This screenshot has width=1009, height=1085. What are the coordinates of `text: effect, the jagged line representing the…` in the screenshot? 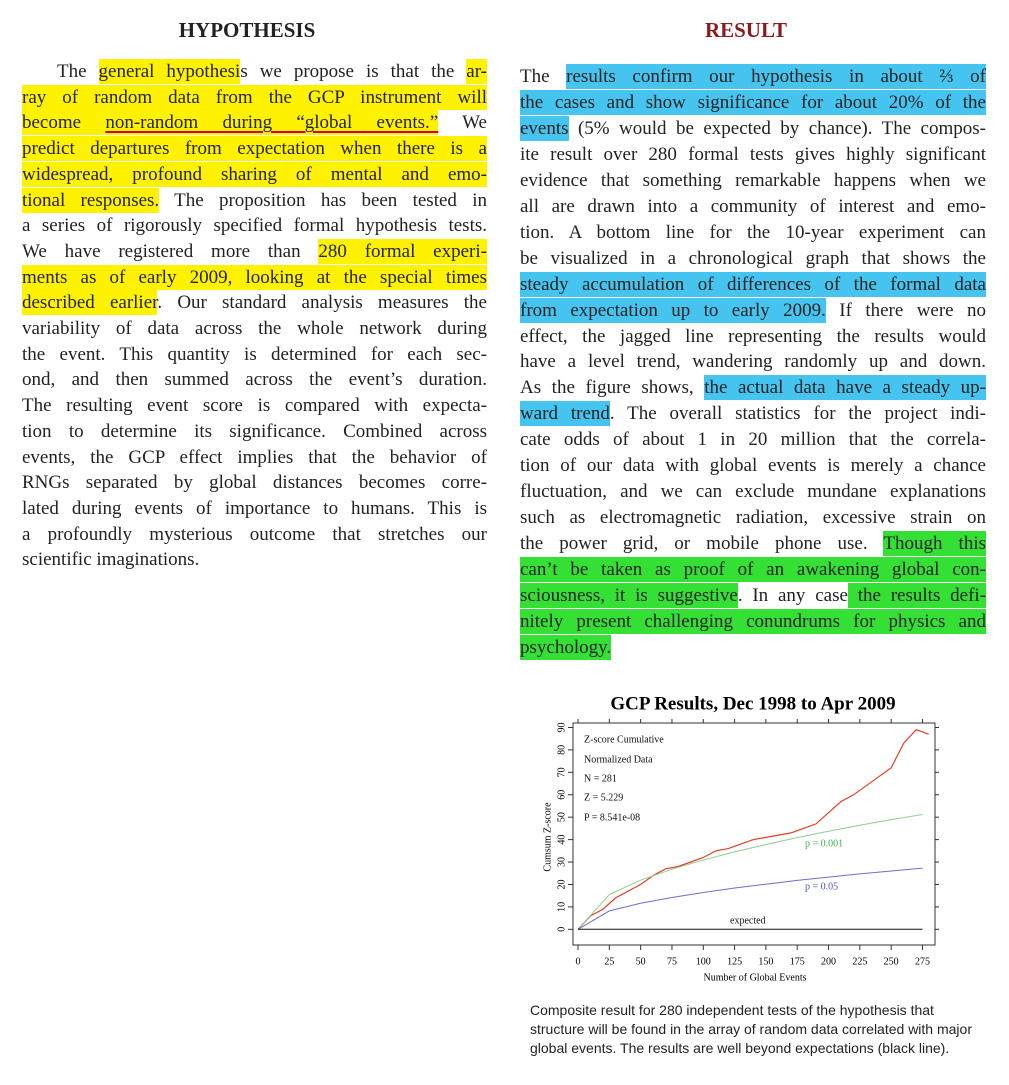 It's located at (753, 336).